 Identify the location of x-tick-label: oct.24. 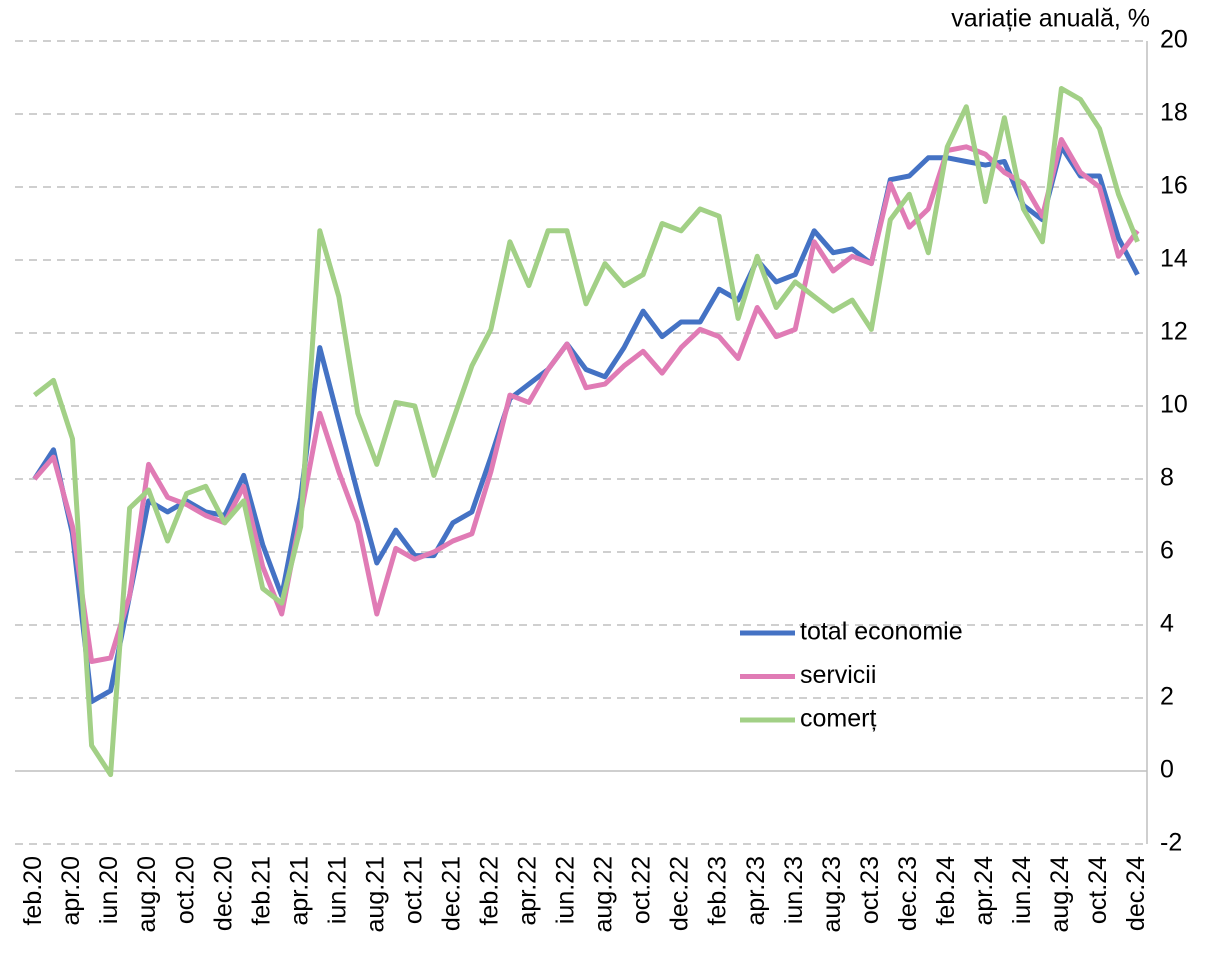
(1098, 890).